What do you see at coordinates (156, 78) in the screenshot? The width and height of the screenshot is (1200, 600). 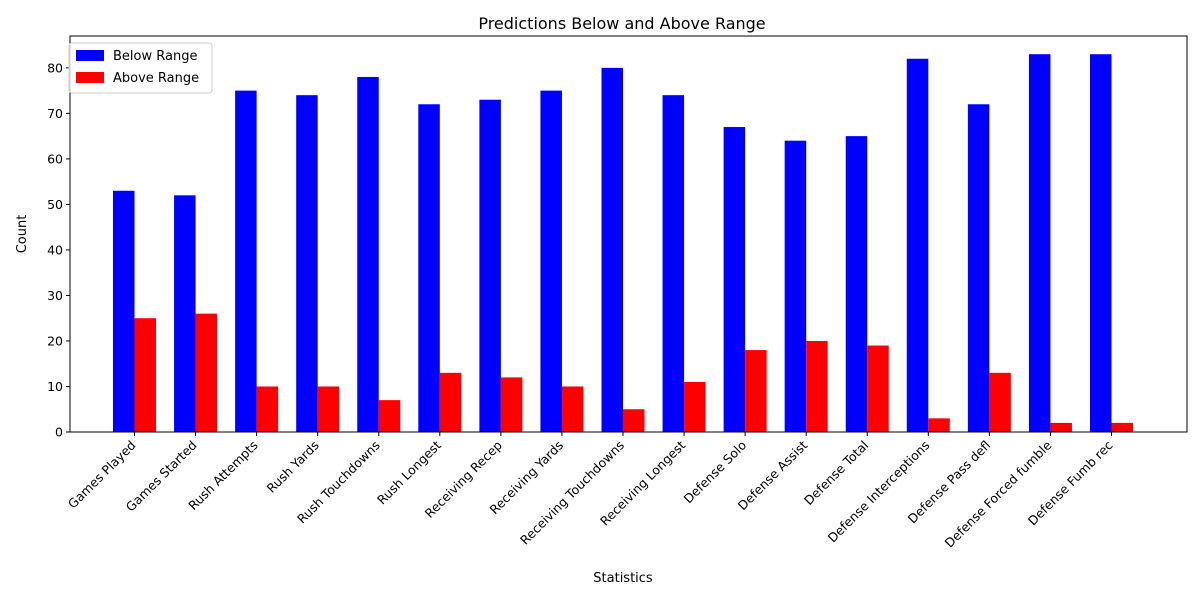 I see `legend-label-above: Above Range` at bounding box center [156, 78].